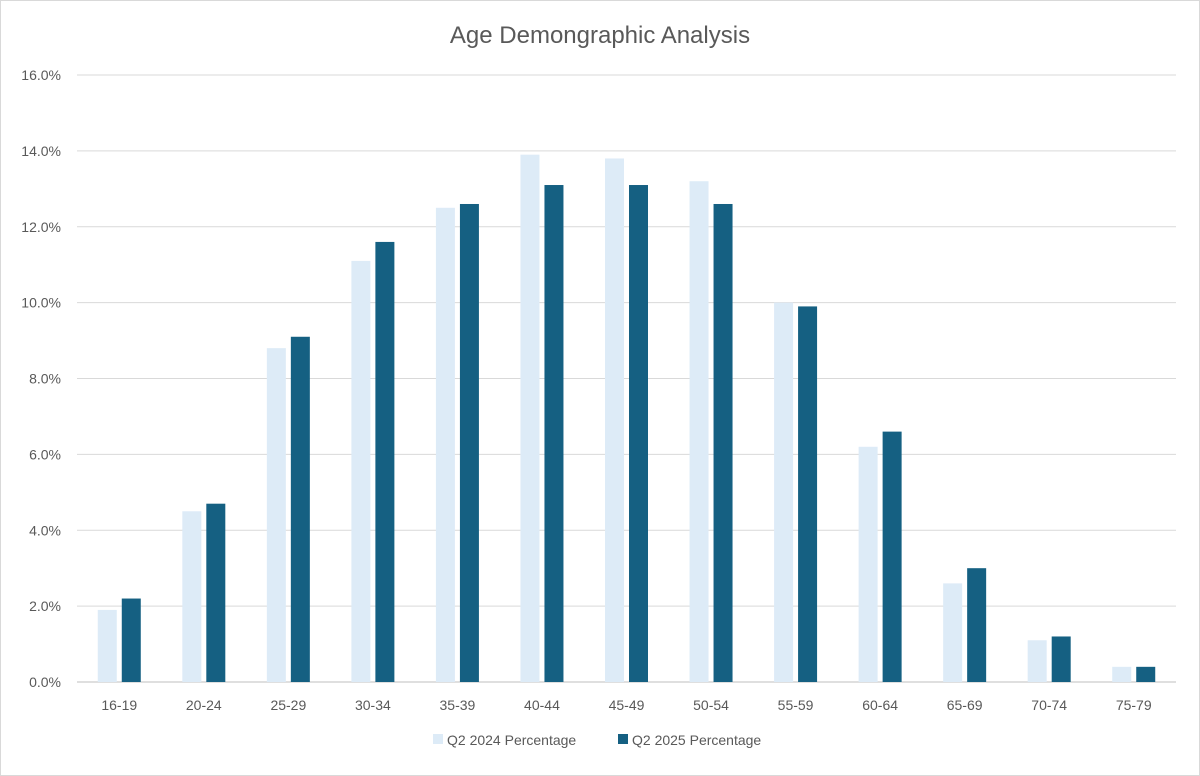 The width and height of the screenshot is (1200, 776). Describe the element at coordinates (965, 705) in the screenshot. I see `x-tick-label: 65-69` at that location.